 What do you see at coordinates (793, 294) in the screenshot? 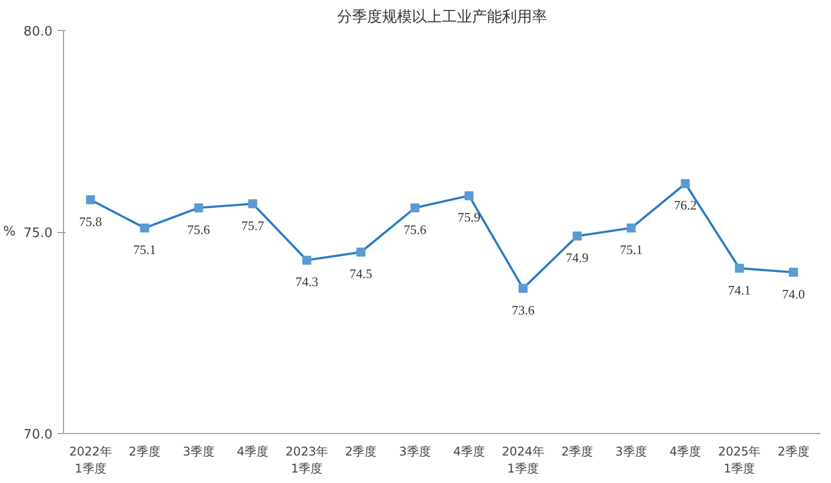
I see `text: 74.0` at bounding box center [793, 294].